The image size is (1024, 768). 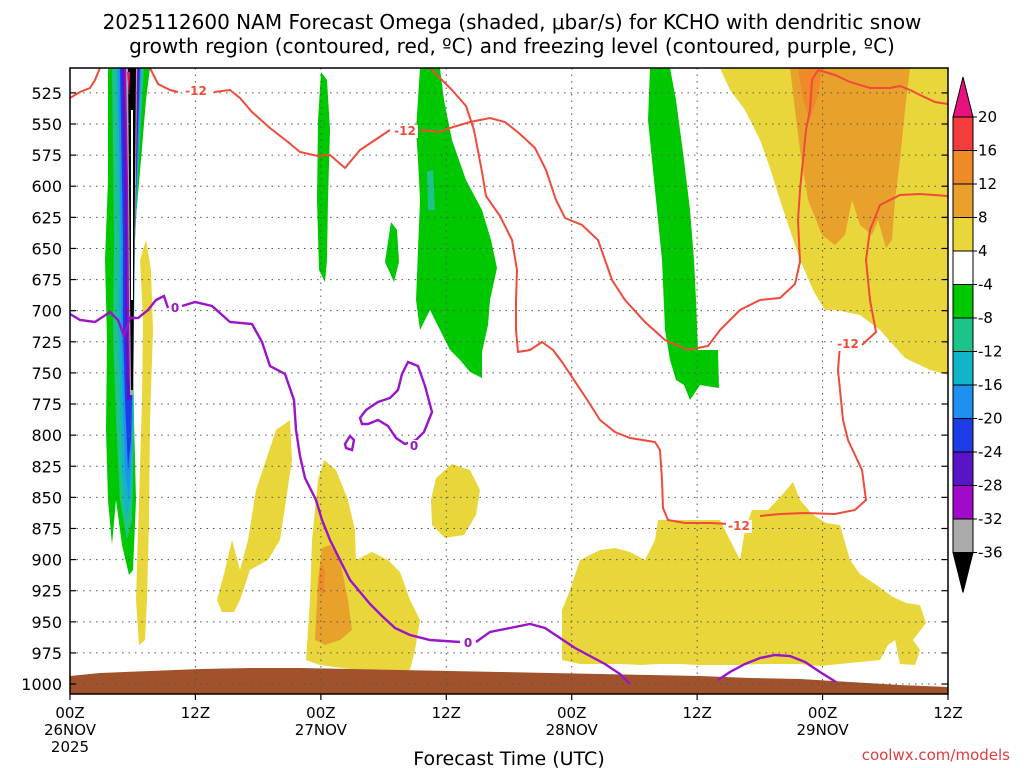 What do you see at coordinates (46, 653) in the screenshot?
I see `y-tick-label: 975` at bounding box center [46, 653].